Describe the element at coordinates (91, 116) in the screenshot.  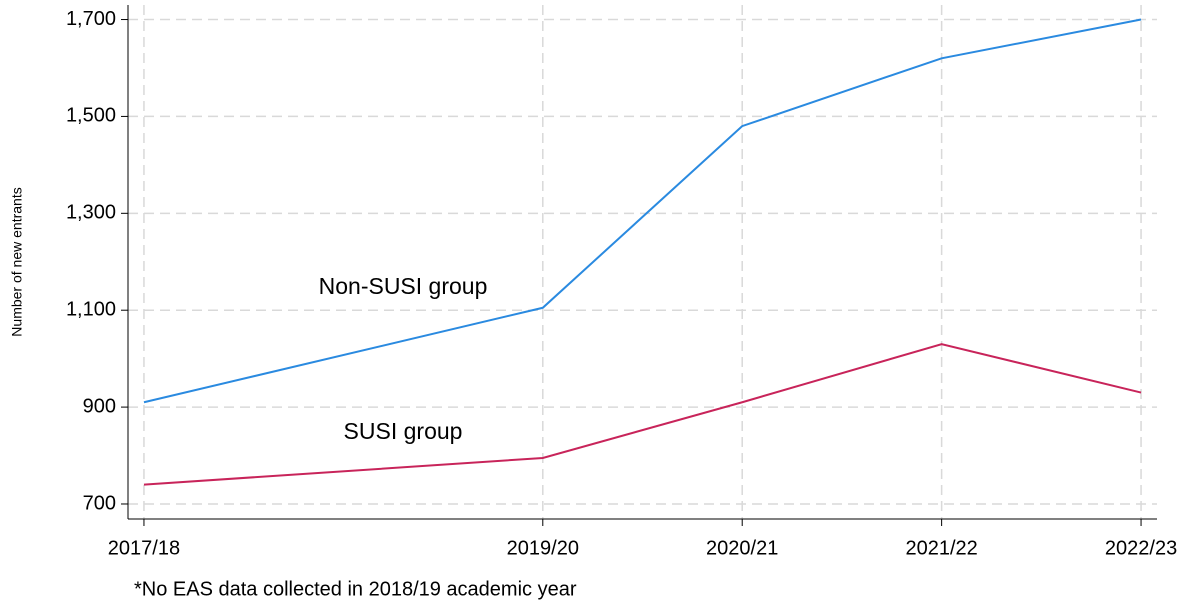
I see `y-tick-label: 1,500` at that location.